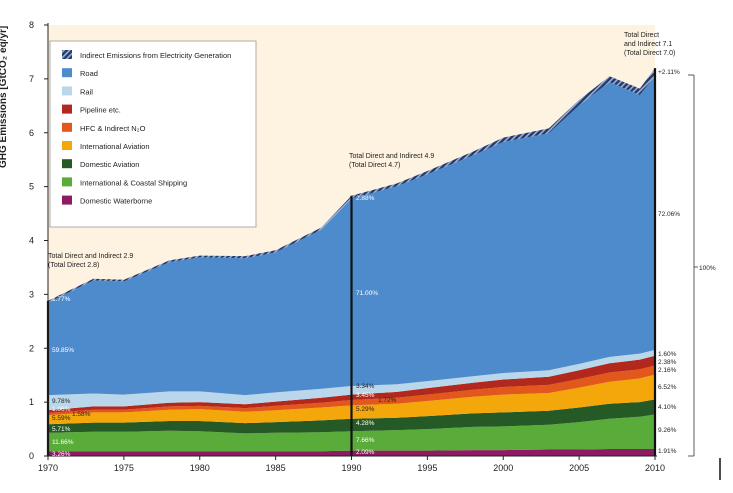  I want to click on legend-label: International & Coastal Shipping, so click(133, 182).